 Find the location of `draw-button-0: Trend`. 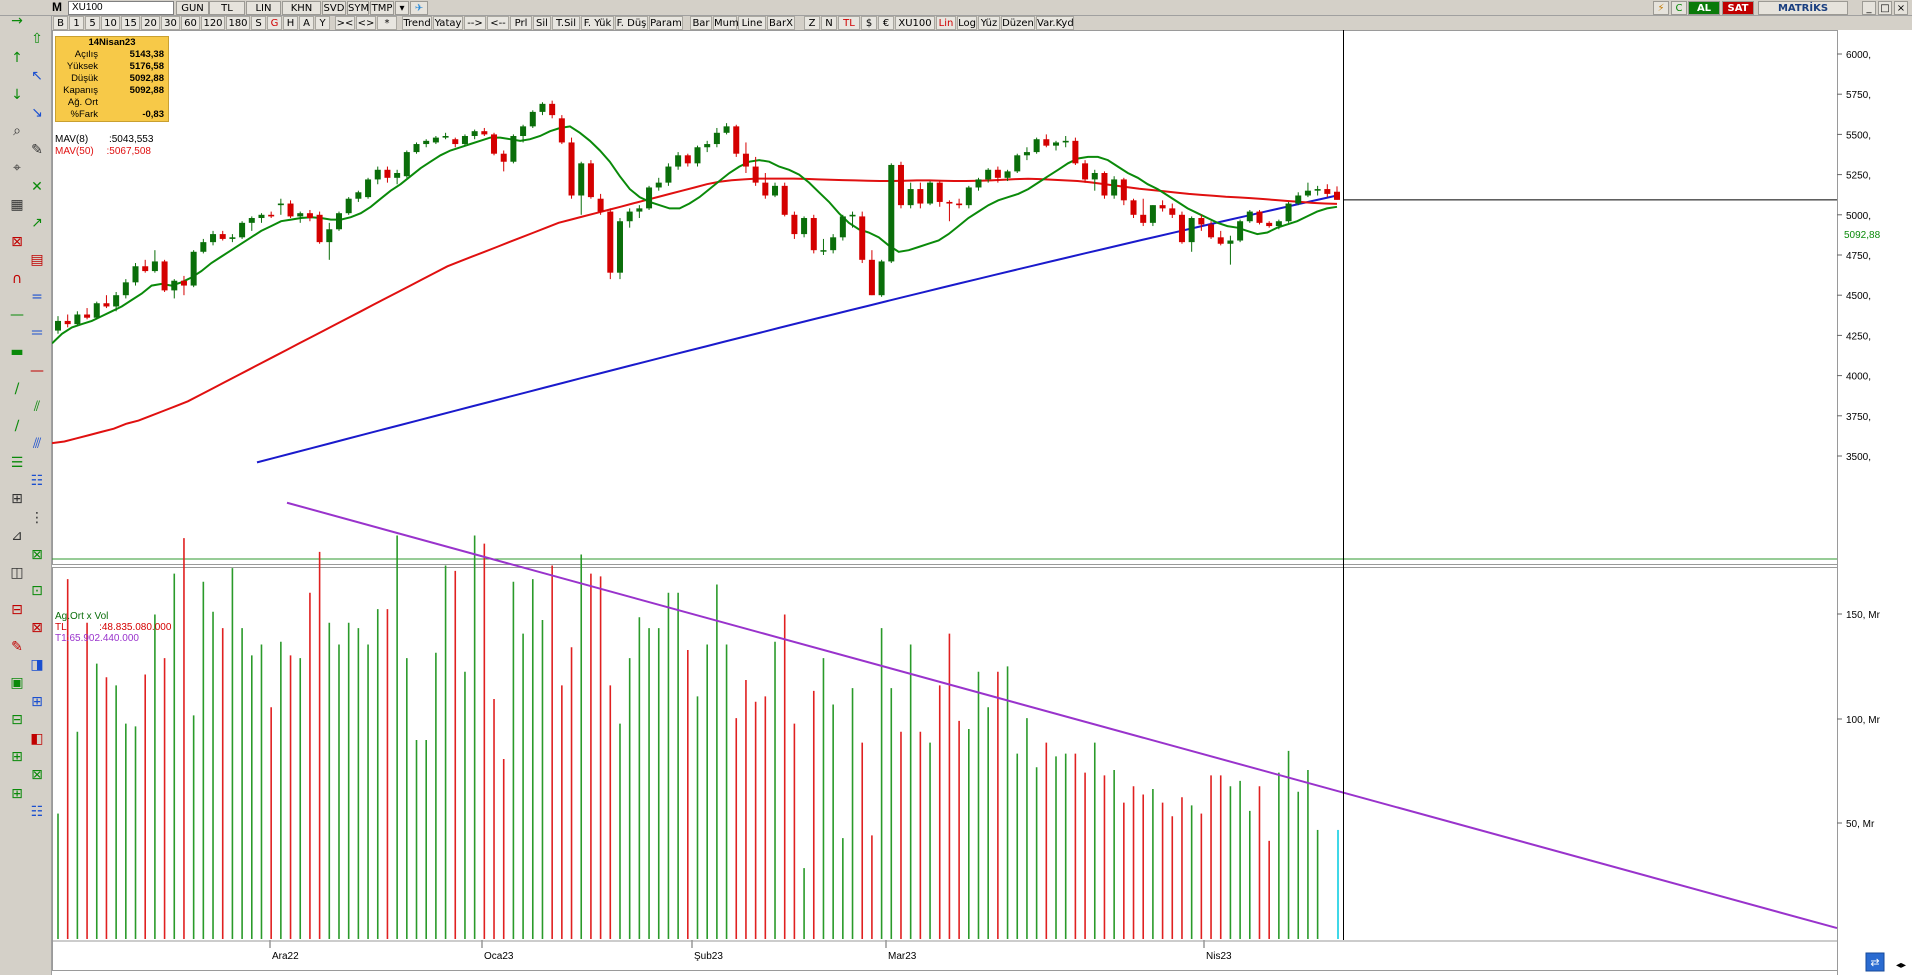

draw-button-0: Trend is located at coordinates (417, 23).